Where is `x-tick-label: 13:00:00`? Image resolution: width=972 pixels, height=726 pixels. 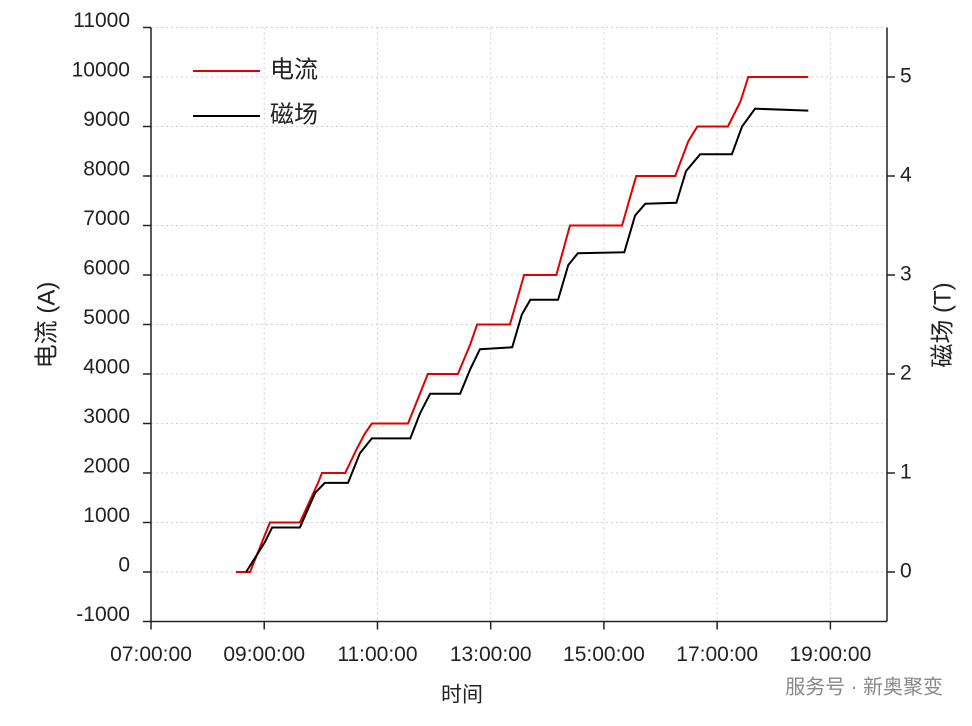 x-tick-label: 13:00:00 is located at coordinates (491, 654).